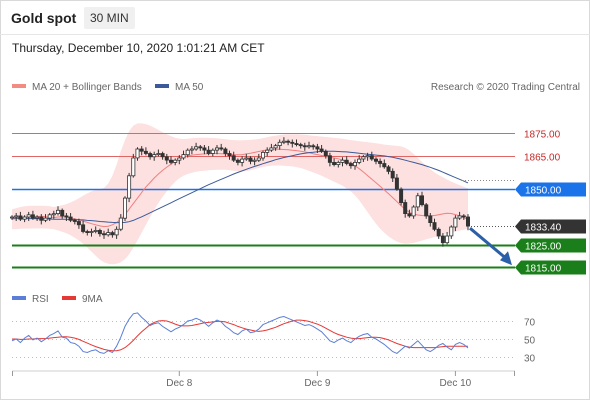  I want to click on x-axis-ticks: Dec 8 Dec 9 Dec 10, so click(263, 380).